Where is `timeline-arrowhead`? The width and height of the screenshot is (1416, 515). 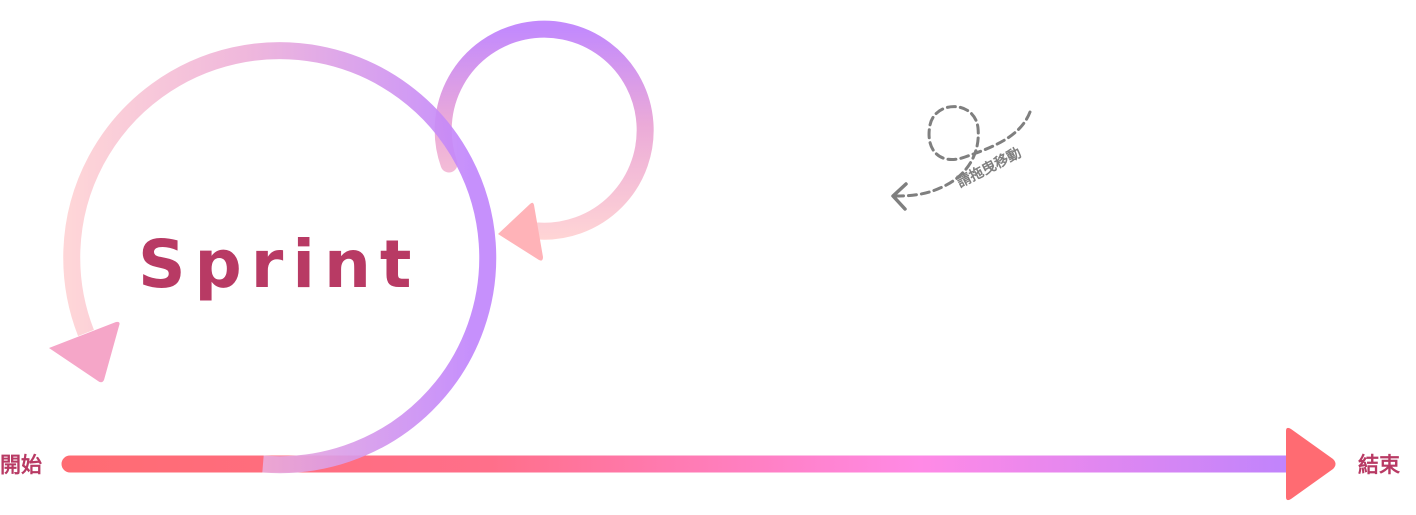 timeline-arrowhead is located at coordinates (1311, 464).